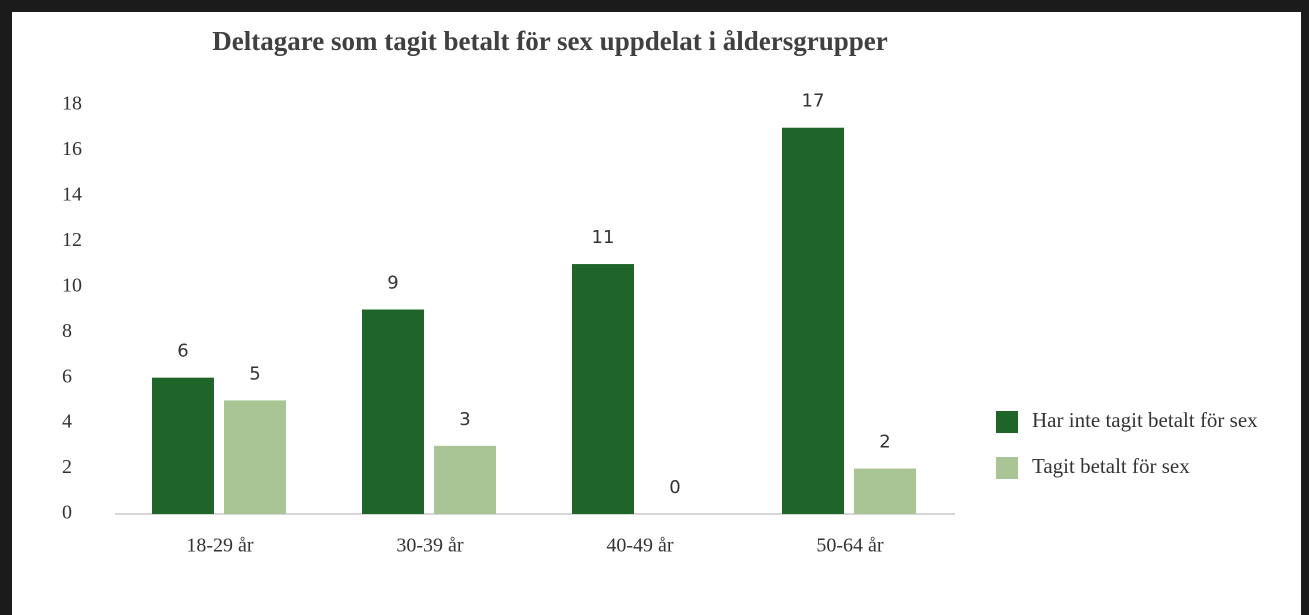 The width and height of the screenshot is (1309, 615). I want to click on y-tick-label: 14, so click(72, 194).